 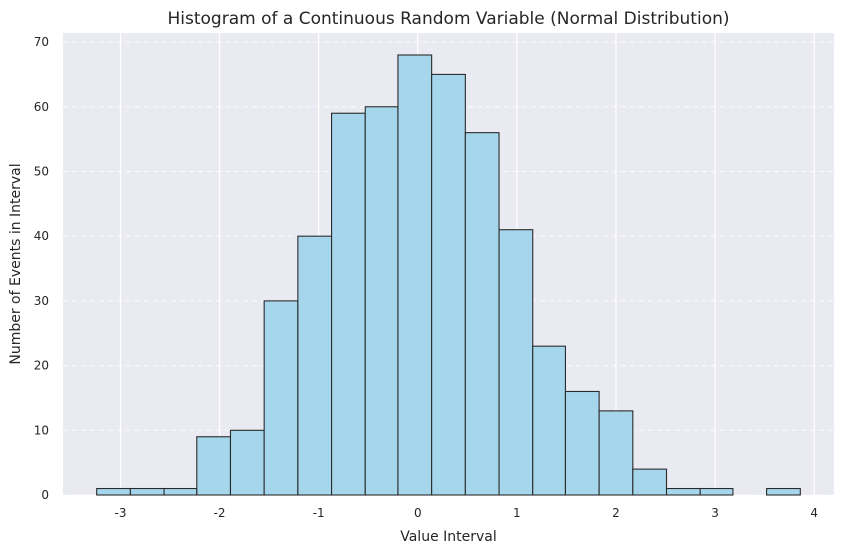 I want to click on x-tick-label: -2, so click(x=220, y=513).